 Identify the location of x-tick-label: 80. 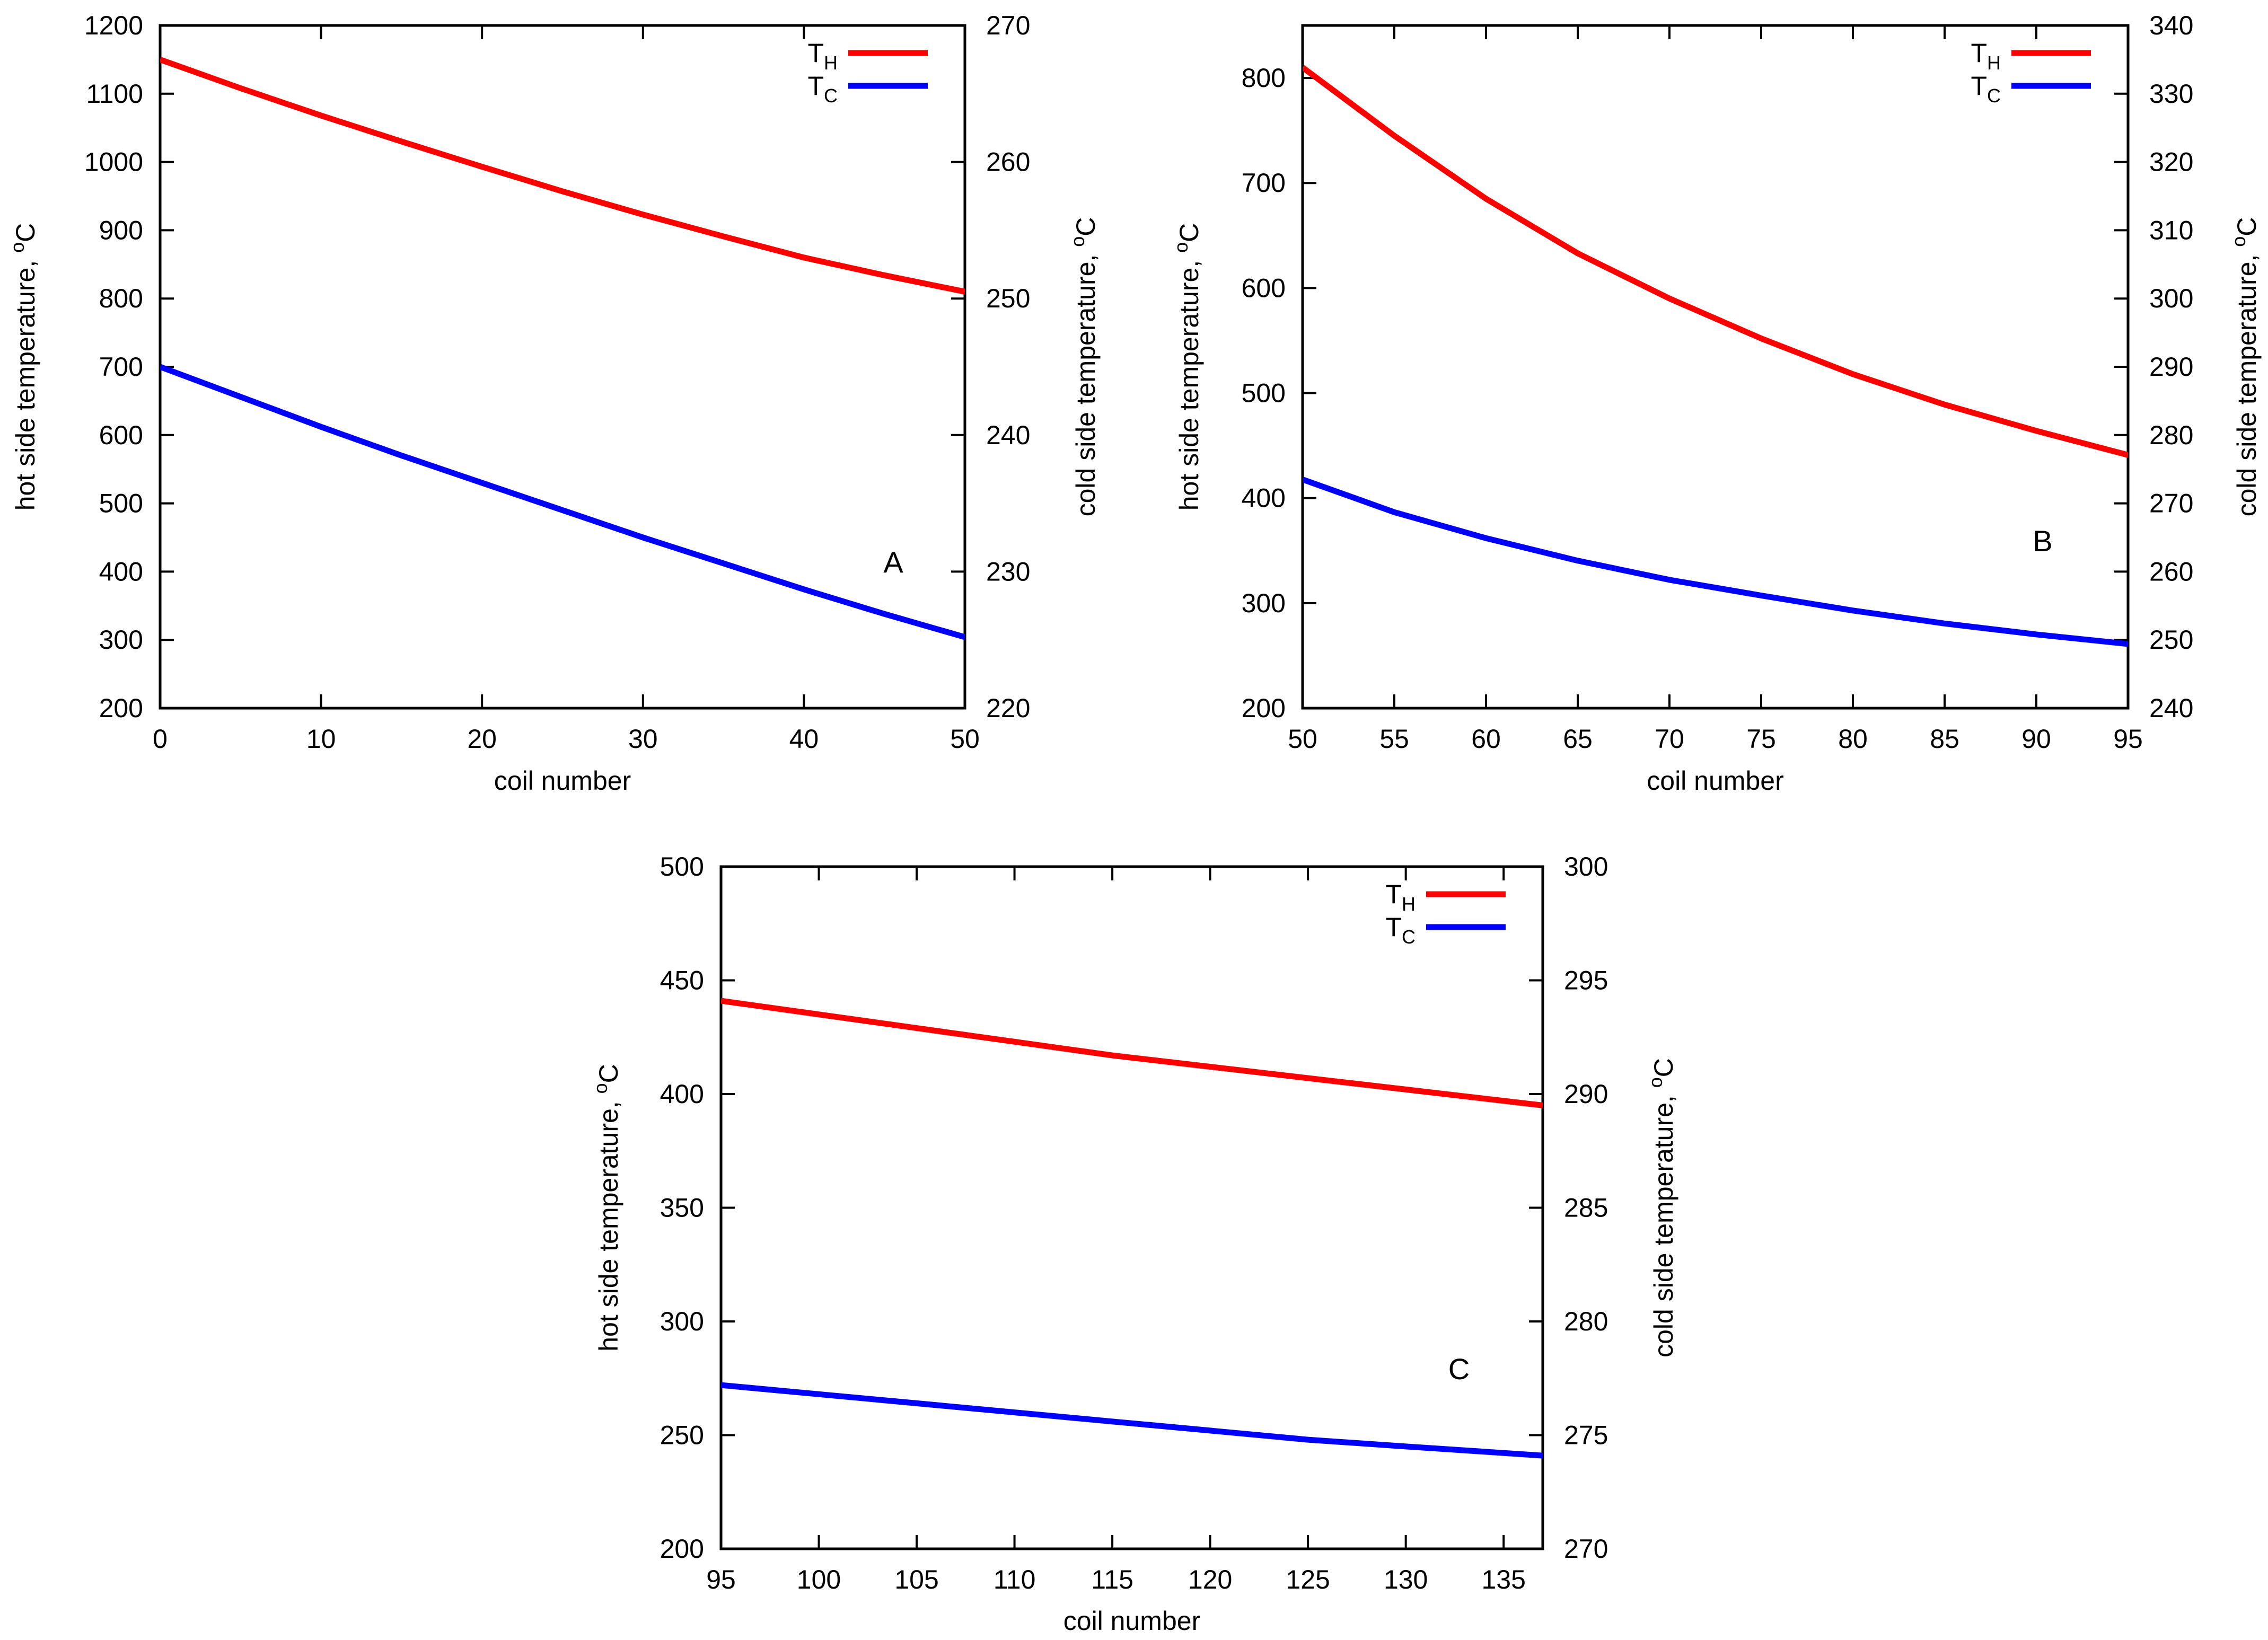
(1853, 739).